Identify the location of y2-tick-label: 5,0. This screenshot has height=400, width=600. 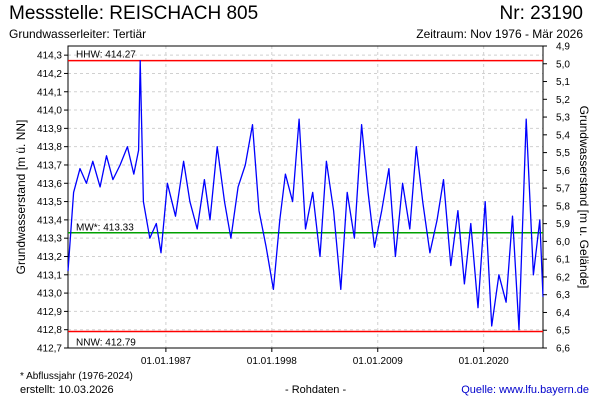
(563, 64).